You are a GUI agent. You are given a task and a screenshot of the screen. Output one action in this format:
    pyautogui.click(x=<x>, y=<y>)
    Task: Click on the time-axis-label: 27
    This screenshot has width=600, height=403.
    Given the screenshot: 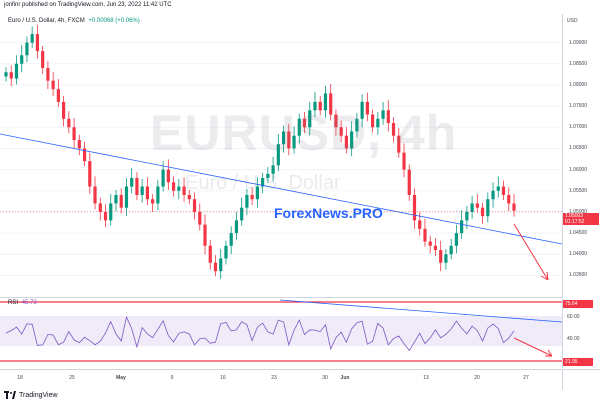 What is the action you would take?
    pyautogui.click(x=526, y=378)
    